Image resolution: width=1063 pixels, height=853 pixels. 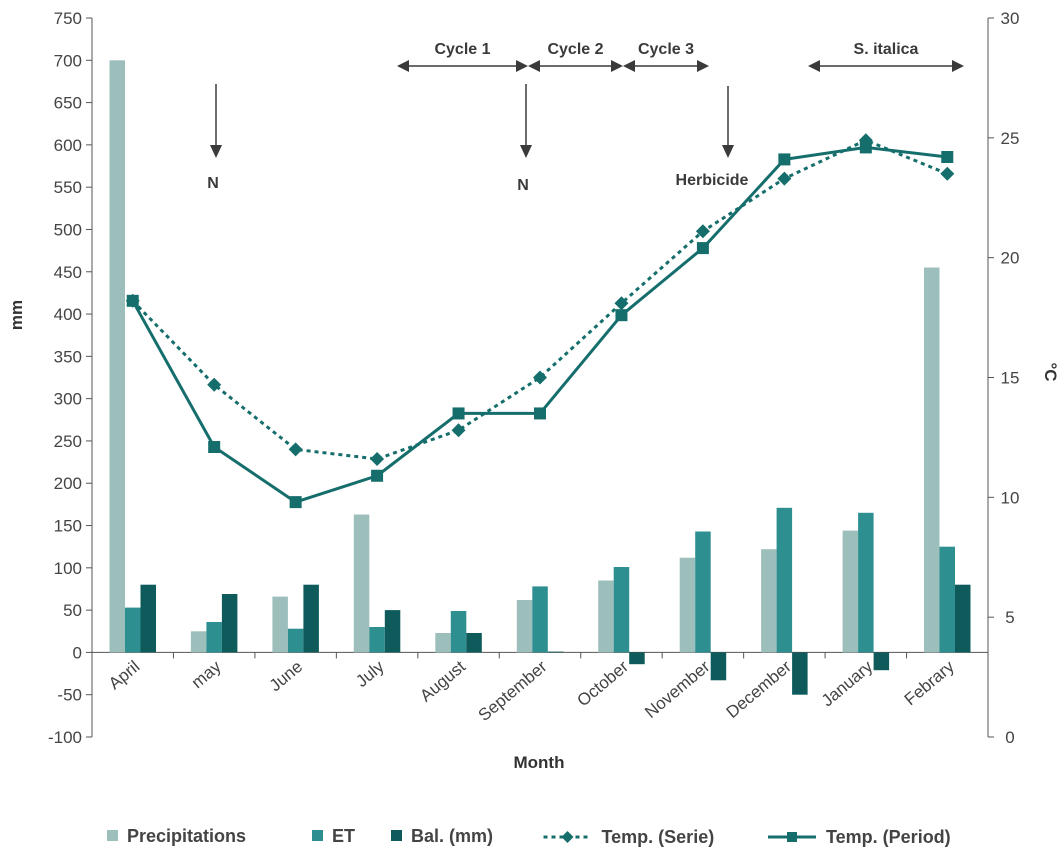 What do you see at coordinates (442, 681) in the screenshot?
I see `x-tick-label: August` at bounding box center [442, 681].